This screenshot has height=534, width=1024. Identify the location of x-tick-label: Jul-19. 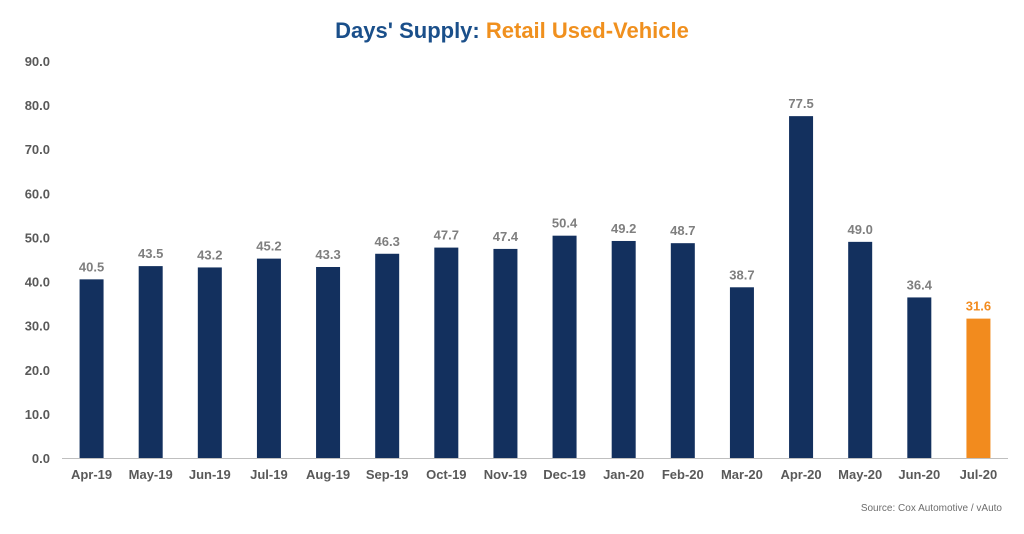
(269, 474).